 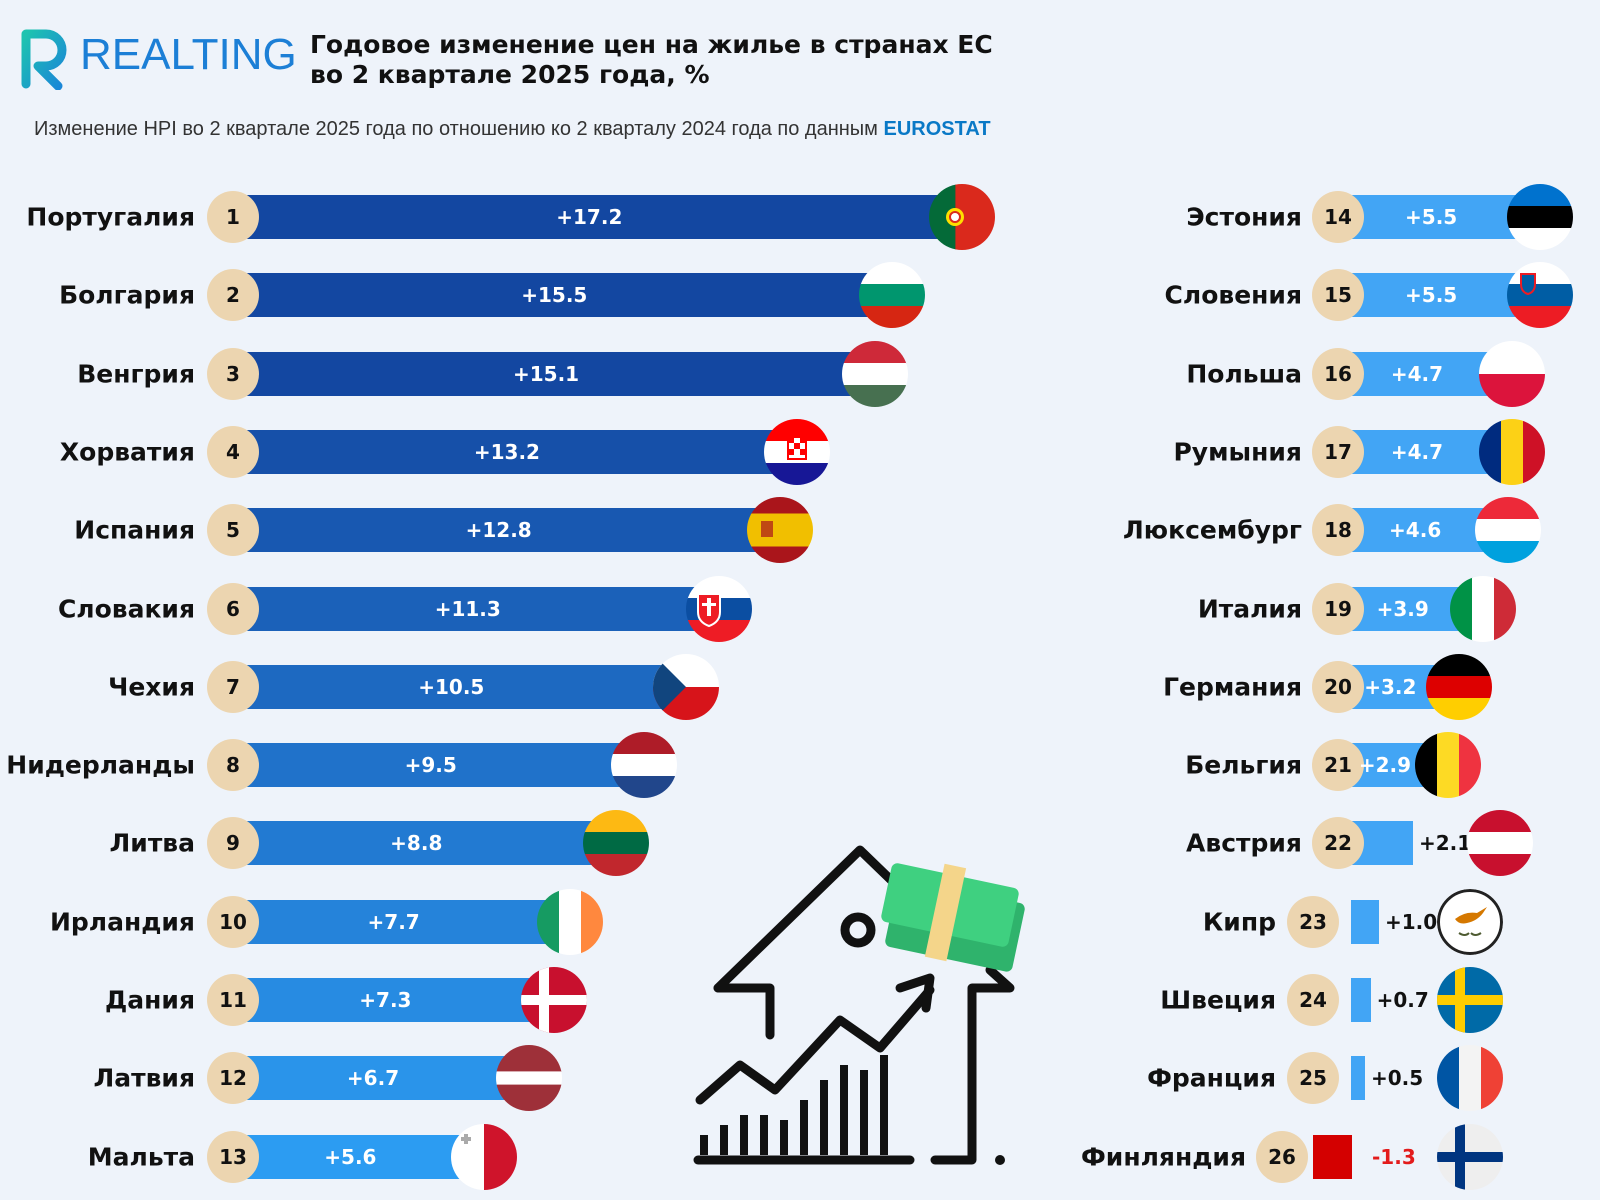 I want to click on title-line-2: во 2 квартале 2025 года, %, so click(x=510, y=74).